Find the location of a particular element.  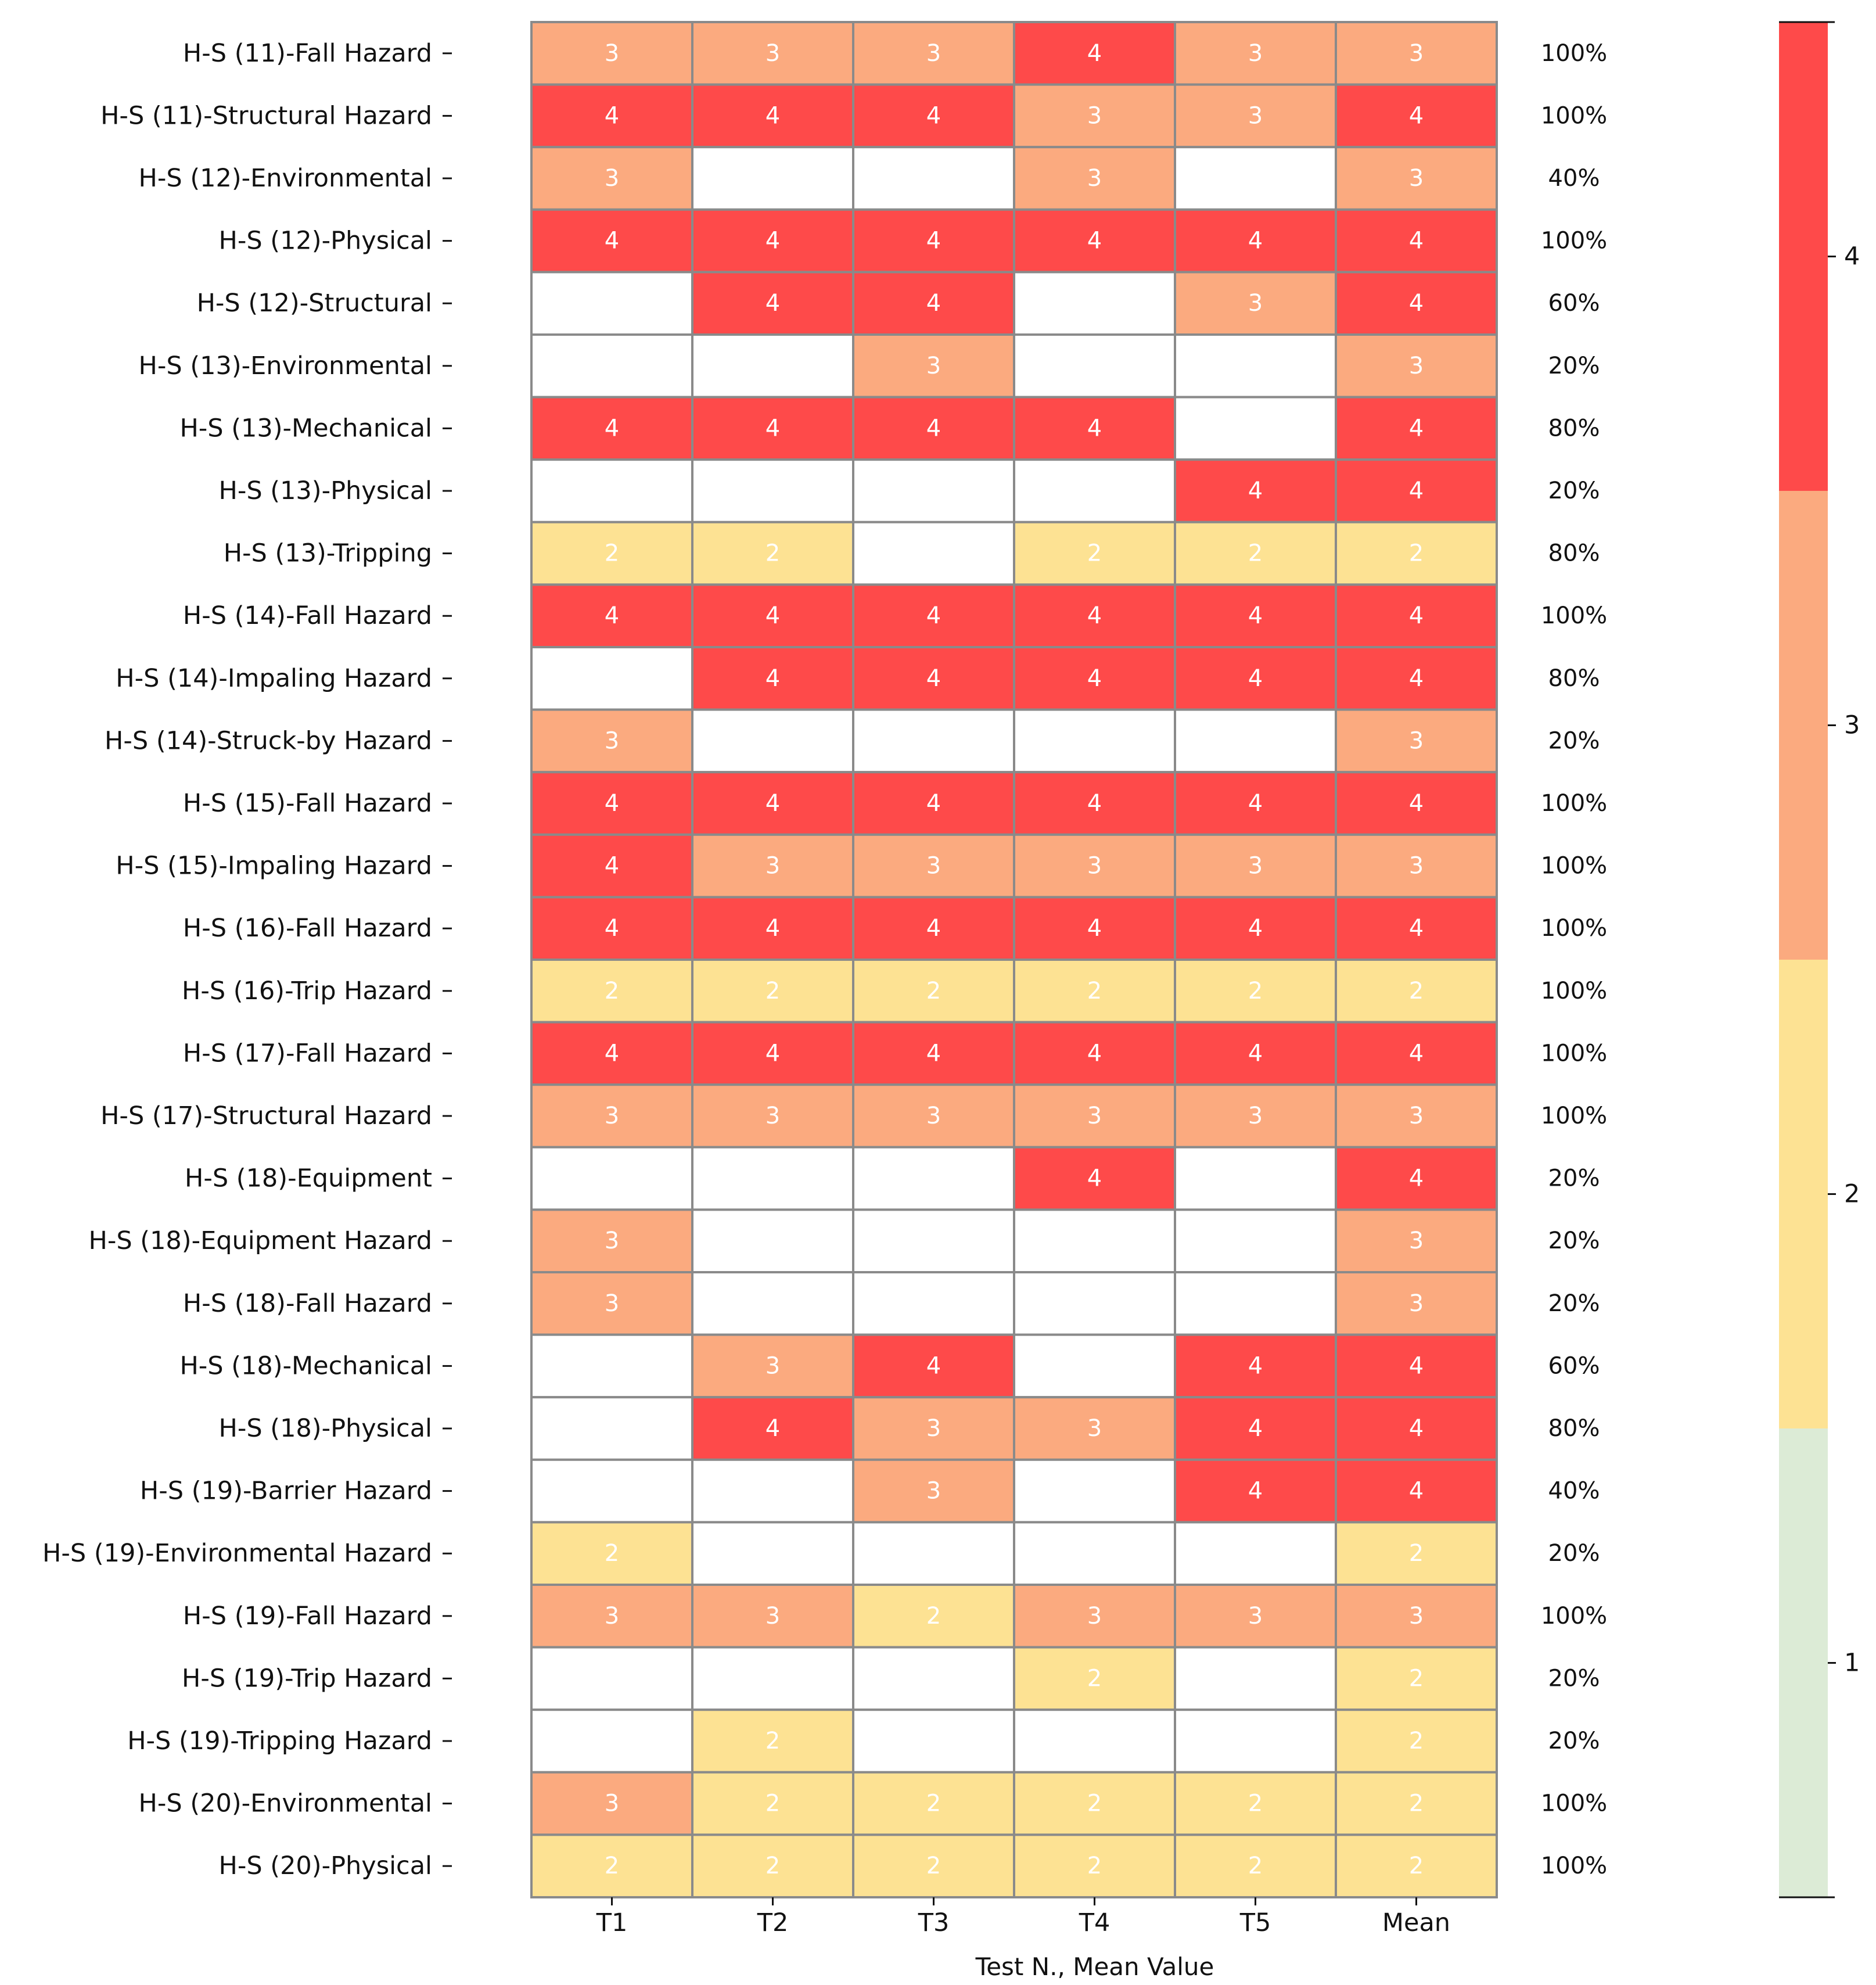

row-label: H-S (12)-Environmental is located at coordinates (285, 178).